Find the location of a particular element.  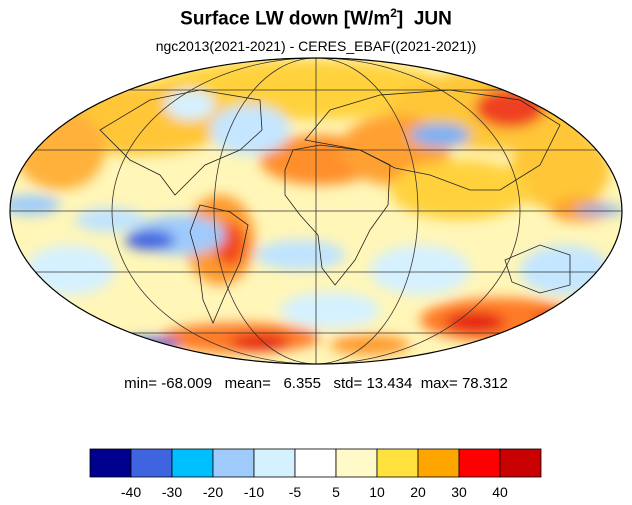

colorbar-tick-label: 10 is located at coordinates (377, 492).